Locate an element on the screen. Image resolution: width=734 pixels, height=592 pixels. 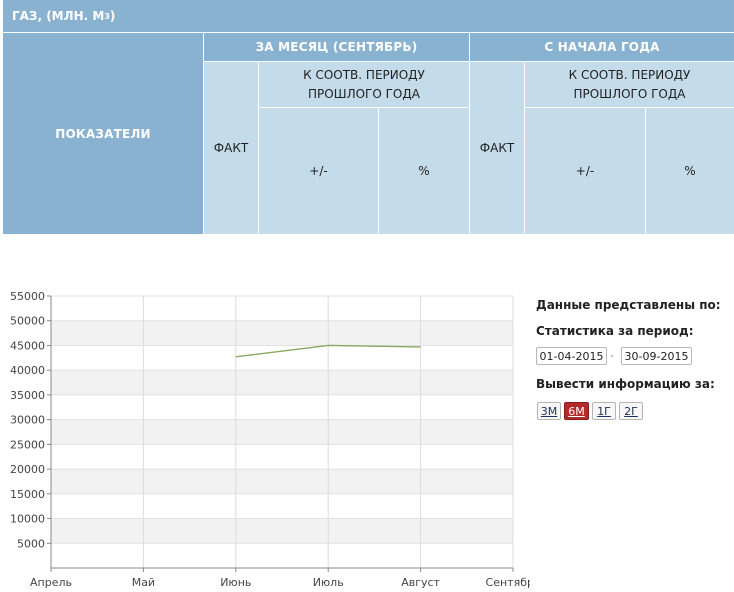
y-tick-label: 35000 is located at coordinates (27, 395).